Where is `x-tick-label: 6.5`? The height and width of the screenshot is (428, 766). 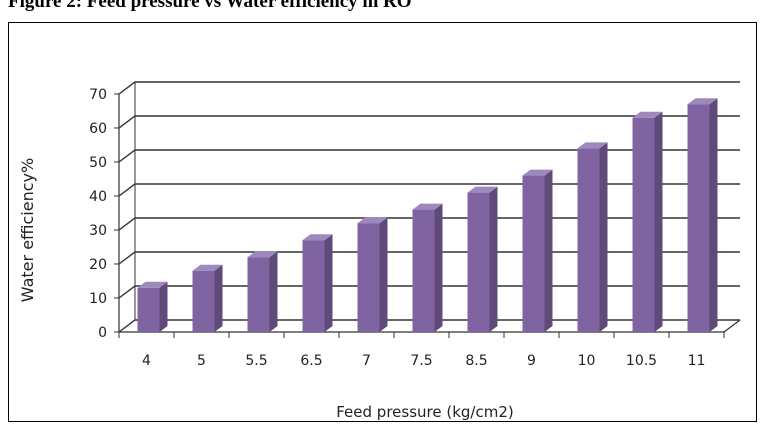 x-tick-label: 6.5 is located at coordinates (311, 361).